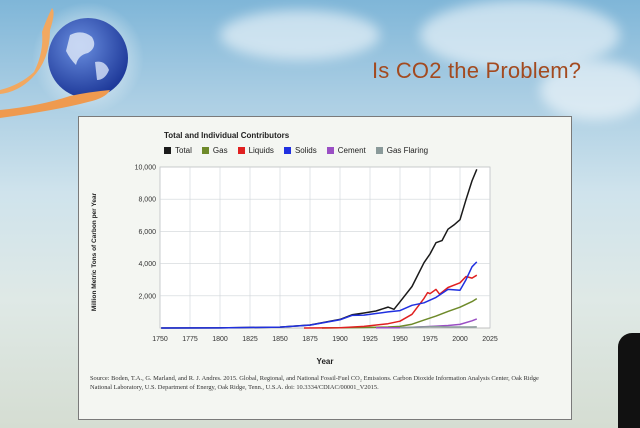 The image size is (640, 428). Describe the element at coordinates (370, 339) in the screenshot. I see `x-tick-label: 1925` at that location.